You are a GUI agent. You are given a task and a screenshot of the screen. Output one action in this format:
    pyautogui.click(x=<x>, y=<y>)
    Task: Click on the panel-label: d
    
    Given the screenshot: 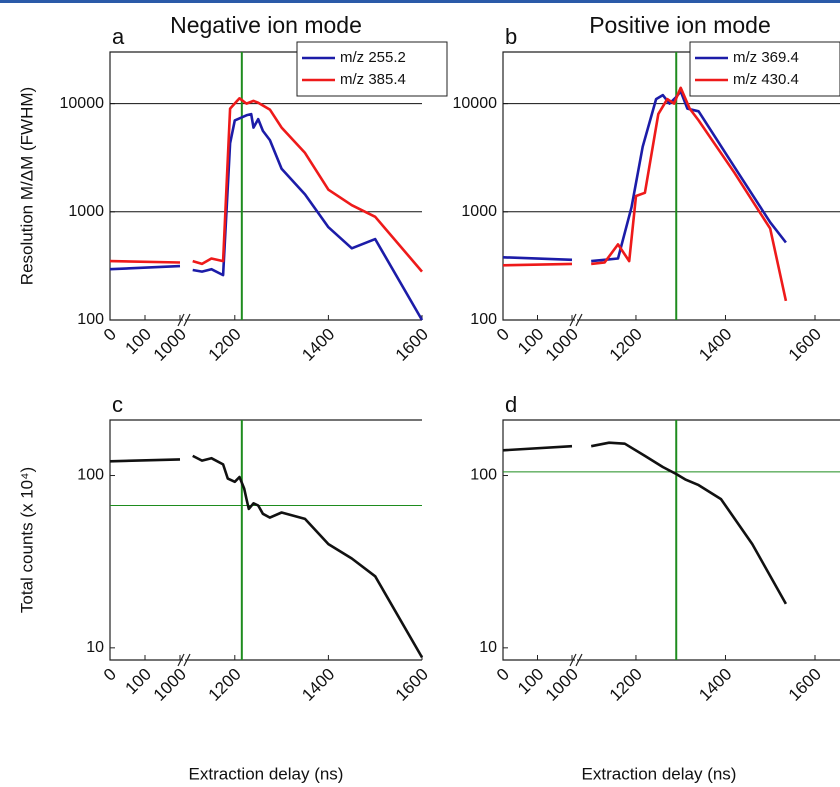 What is the action you would take?
    pyautogui.click(x=511, y=404)
    